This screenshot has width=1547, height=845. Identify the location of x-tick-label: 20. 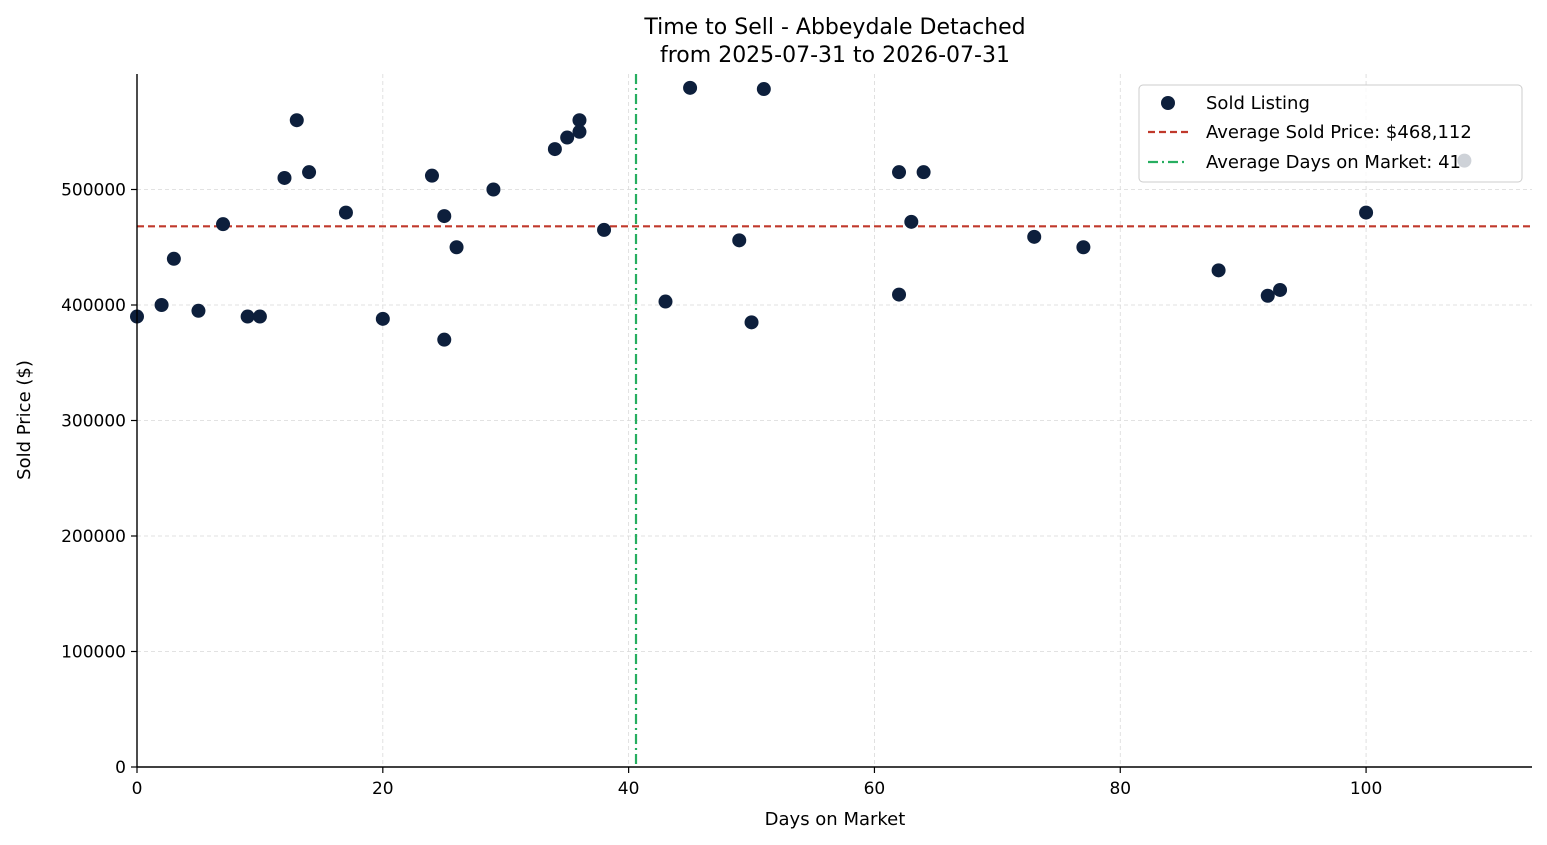
(383, 789).